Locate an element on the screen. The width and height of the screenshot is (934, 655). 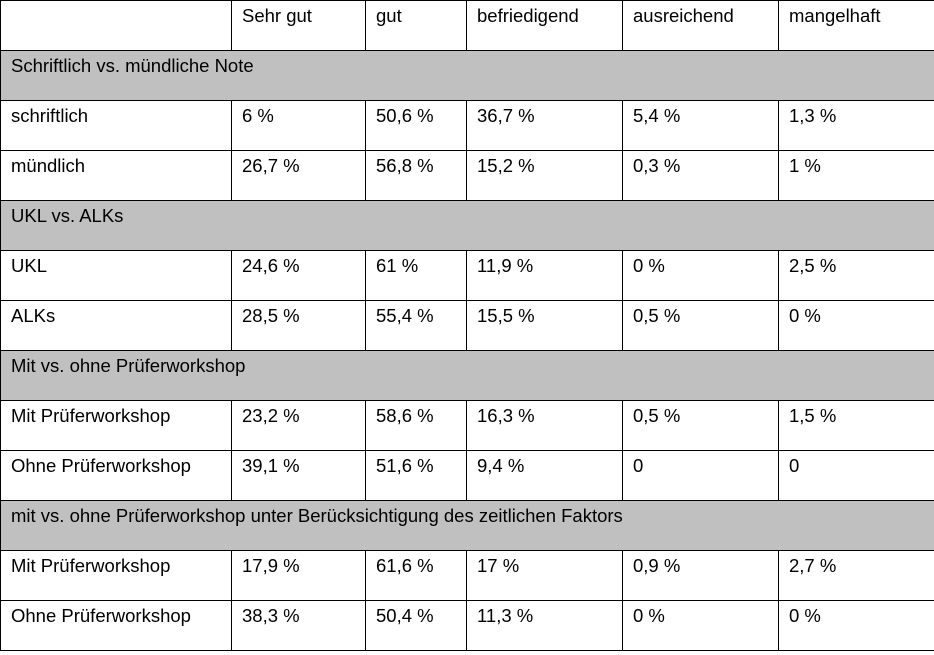
table-row: mündlich 26,7 % 56,8 % 15,2 % 0,3 % 1 % is located at coordinates (467, 175).